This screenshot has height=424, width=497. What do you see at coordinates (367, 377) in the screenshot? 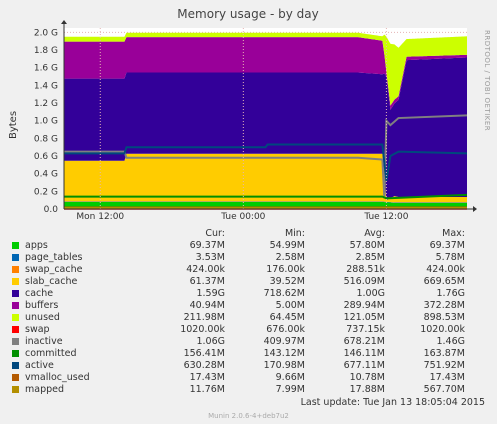
I see `legend-avg-value: 10.78M` at bounding box center [367, 377].